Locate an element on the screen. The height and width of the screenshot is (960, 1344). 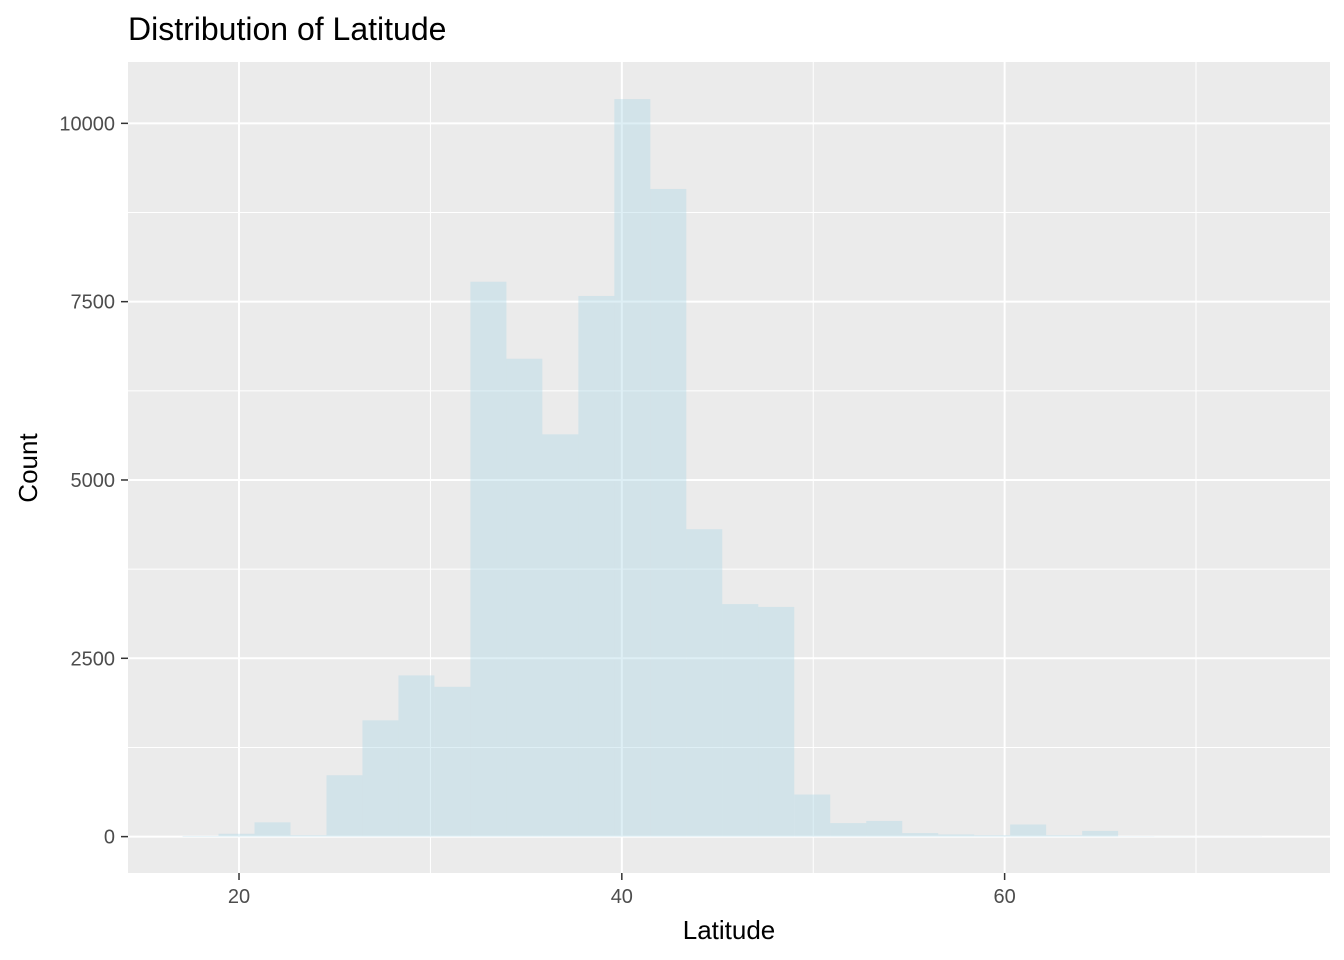
x-tick-label: 20 is located at coordinates (239, 897).